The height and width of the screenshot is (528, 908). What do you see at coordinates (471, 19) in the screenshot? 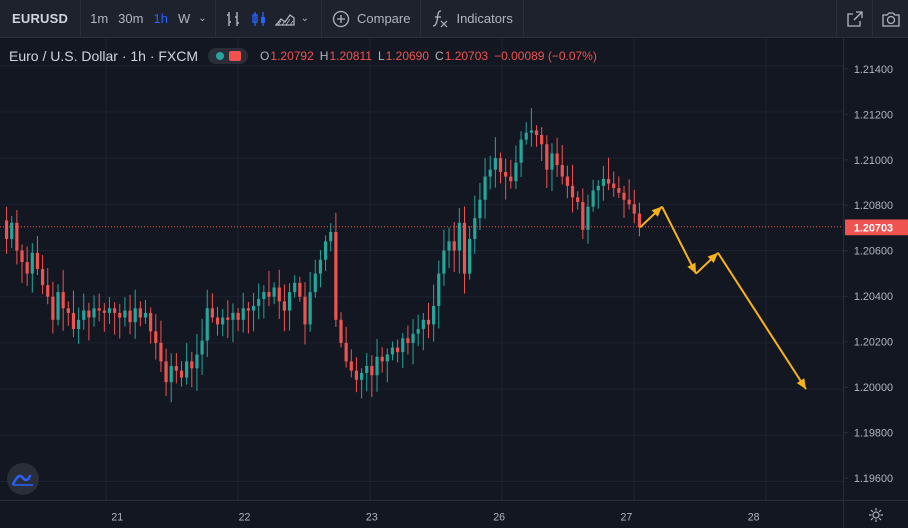
I see `indicators-button: Indicators` at bounding box center [471, 19].